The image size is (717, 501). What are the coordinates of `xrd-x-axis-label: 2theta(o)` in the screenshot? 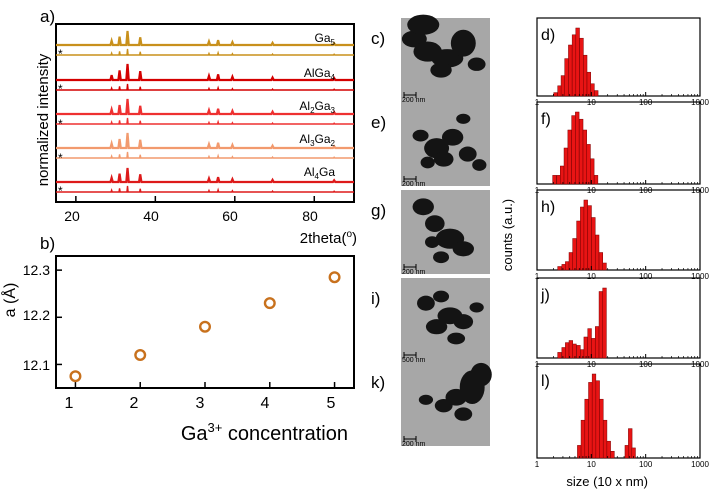 It's located at (328, 238).